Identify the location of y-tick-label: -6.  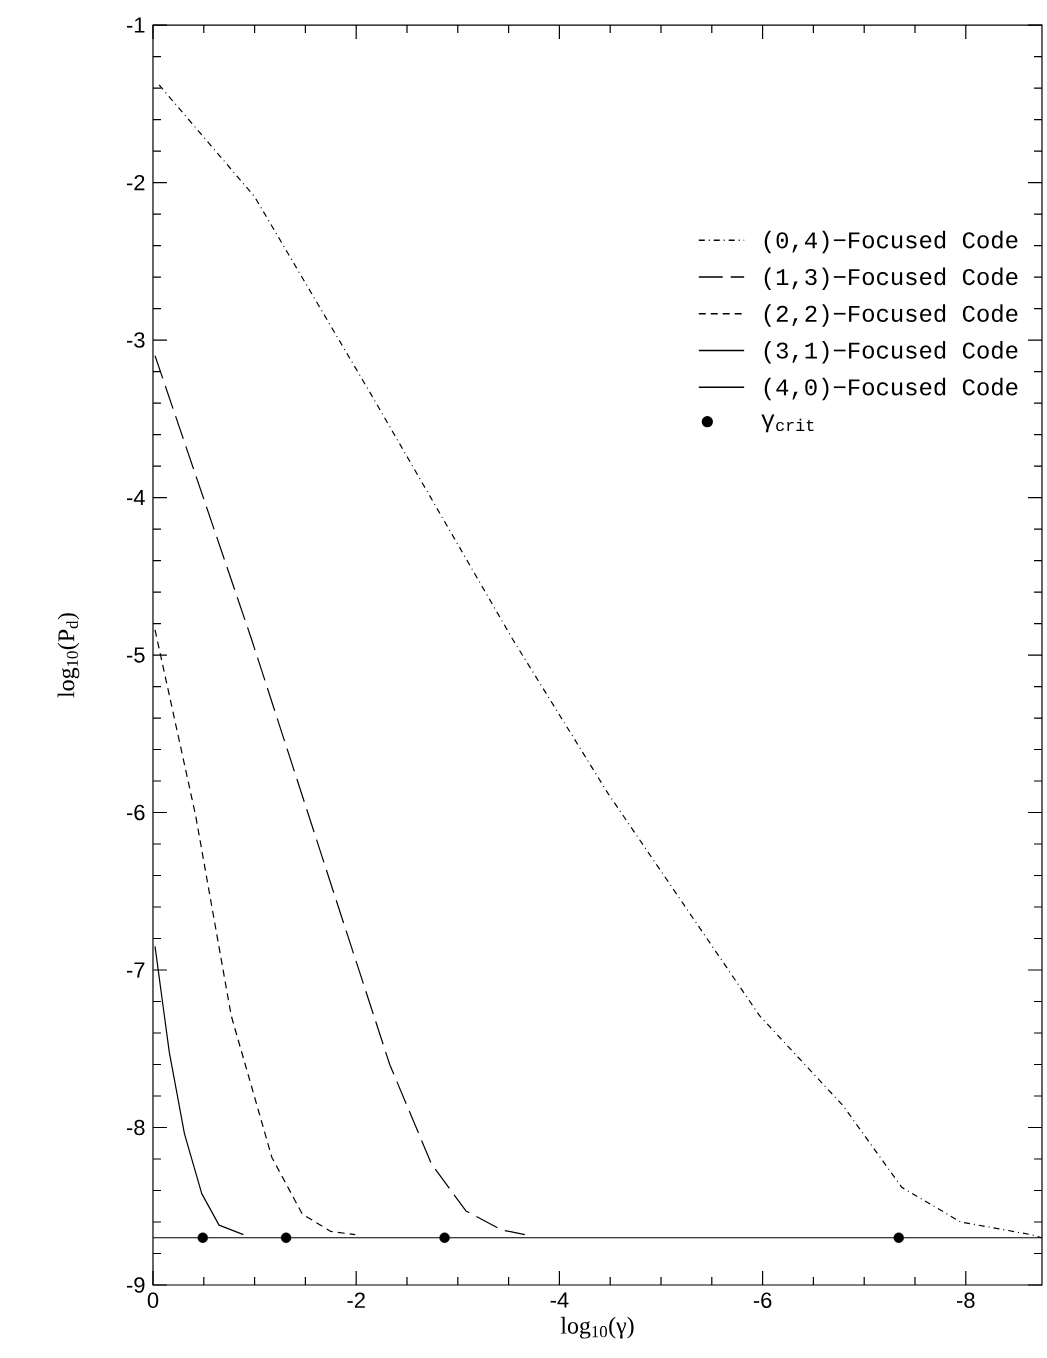
(135, 812).